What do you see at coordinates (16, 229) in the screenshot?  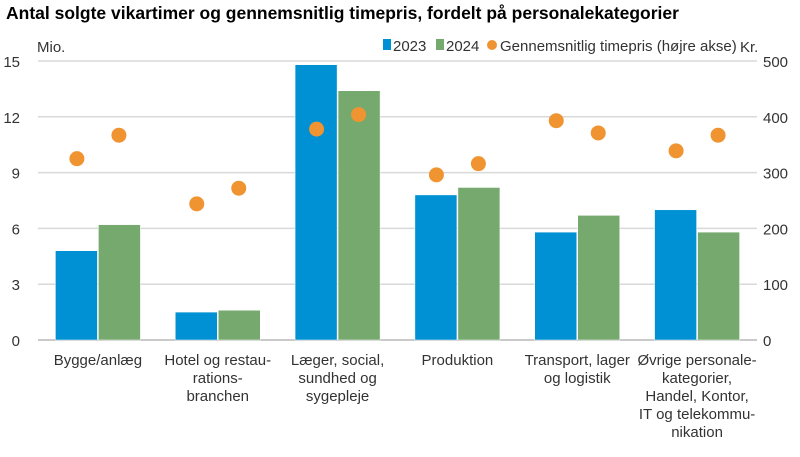 I see `y-tick-label: 6` at bounding box center [16, 229].